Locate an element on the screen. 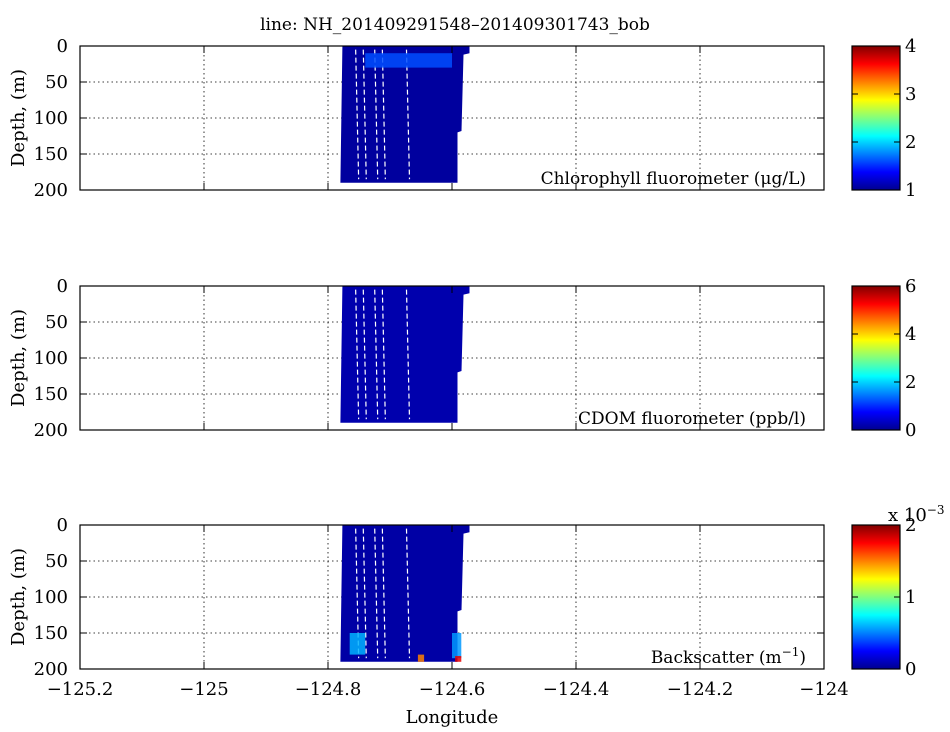 Image resolution: width=950 pixels, height=732 pixels. panel-annotation: Chlorophyll fluorometer (μg/L) is located at coordinates (673, 179).